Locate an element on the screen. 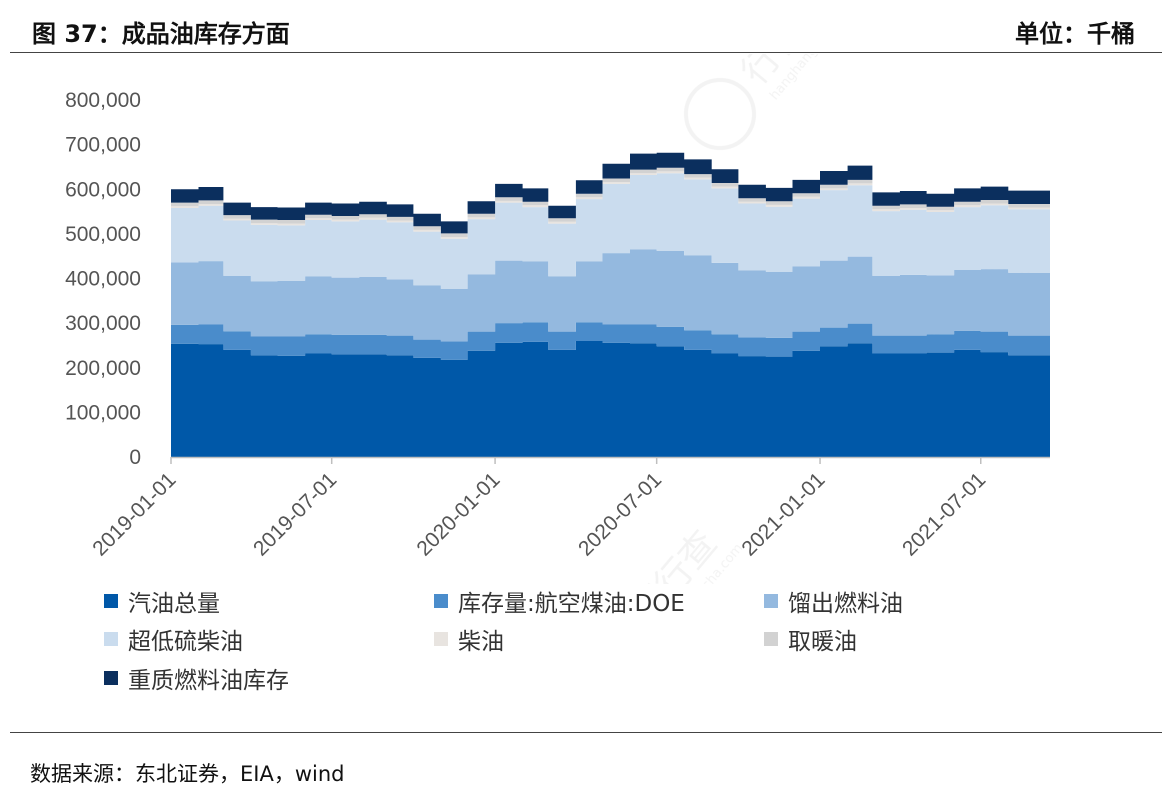 This screenshot has height=798, width=1169. unit-label: 单位：千桶 is located at coordinates (1075, 34).